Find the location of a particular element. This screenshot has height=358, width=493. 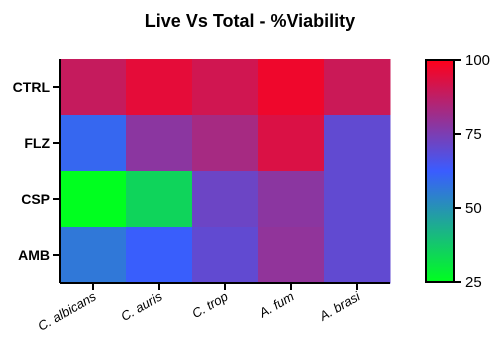

colorbar: 25 50 75 100 is located at coordinates (457, 171).